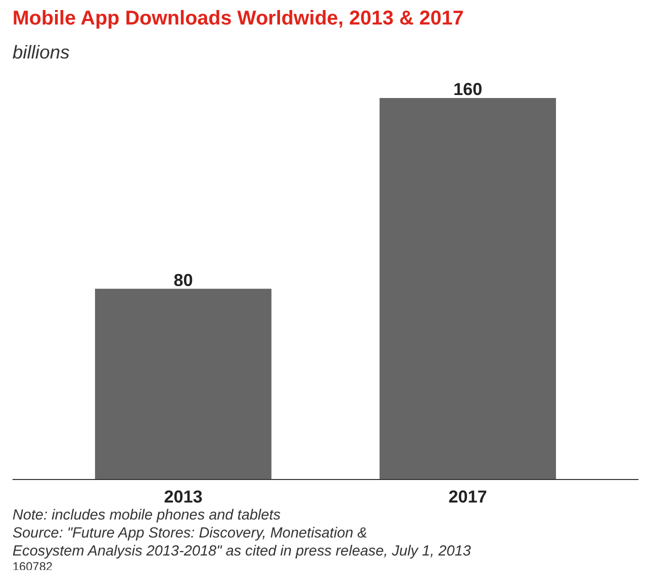 This screenshot has height=575, width=655. I want to click on text: Ecosystem Analysis 2013-2018" as cited in press release, July 1, 2013, so click(242, 552).